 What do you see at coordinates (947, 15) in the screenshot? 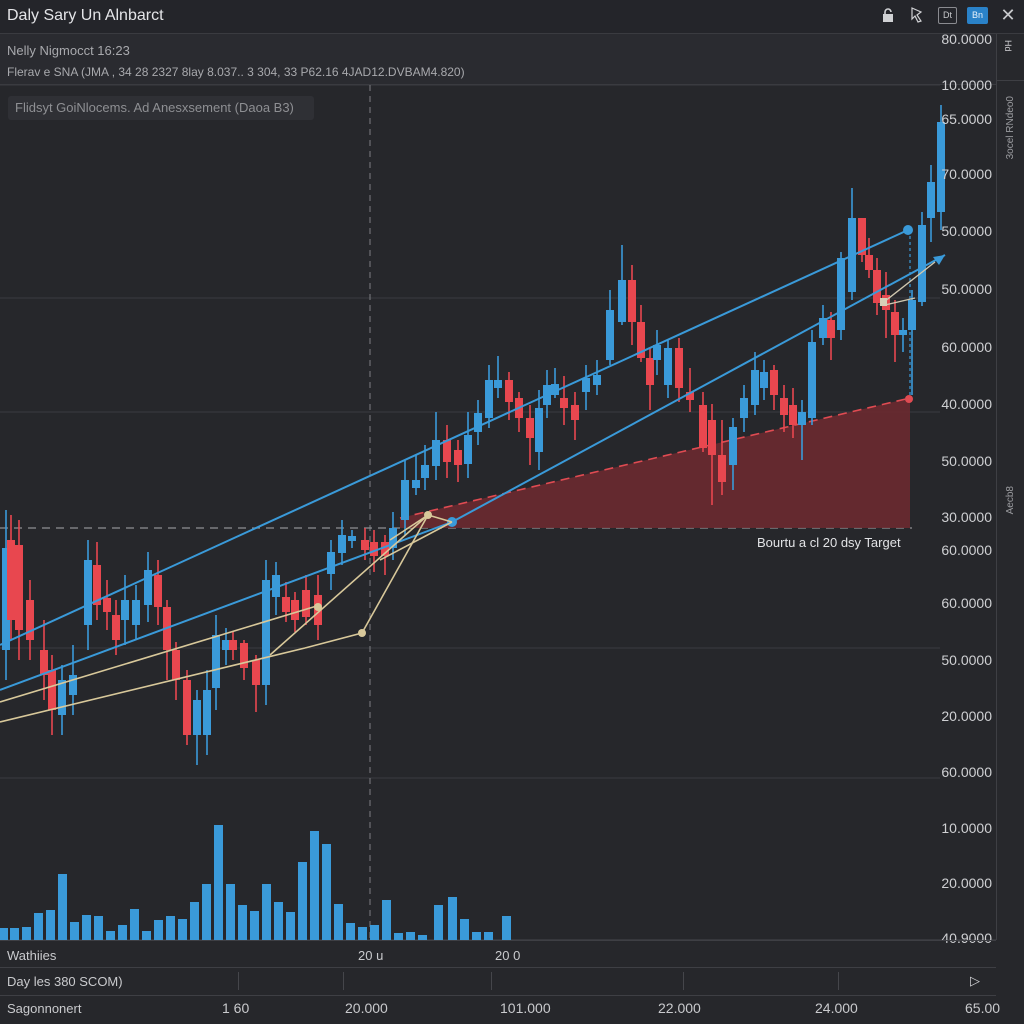
I see `indicator-badge-button: Dt` at bounding box center [947, 15].